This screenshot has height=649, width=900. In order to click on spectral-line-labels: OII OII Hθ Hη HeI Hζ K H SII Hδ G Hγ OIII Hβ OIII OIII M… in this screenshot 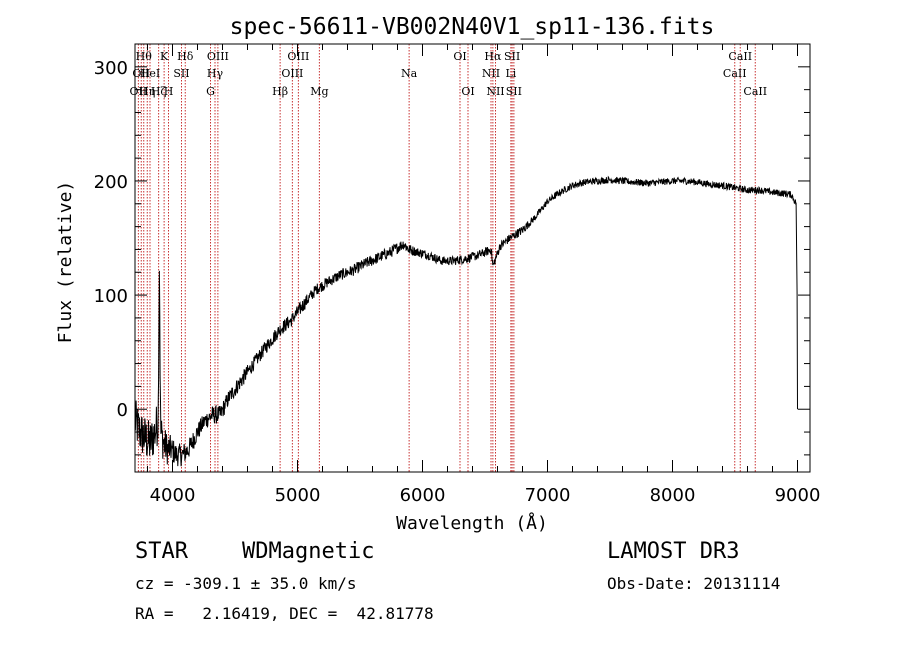, I will do `click(449, 74)`.